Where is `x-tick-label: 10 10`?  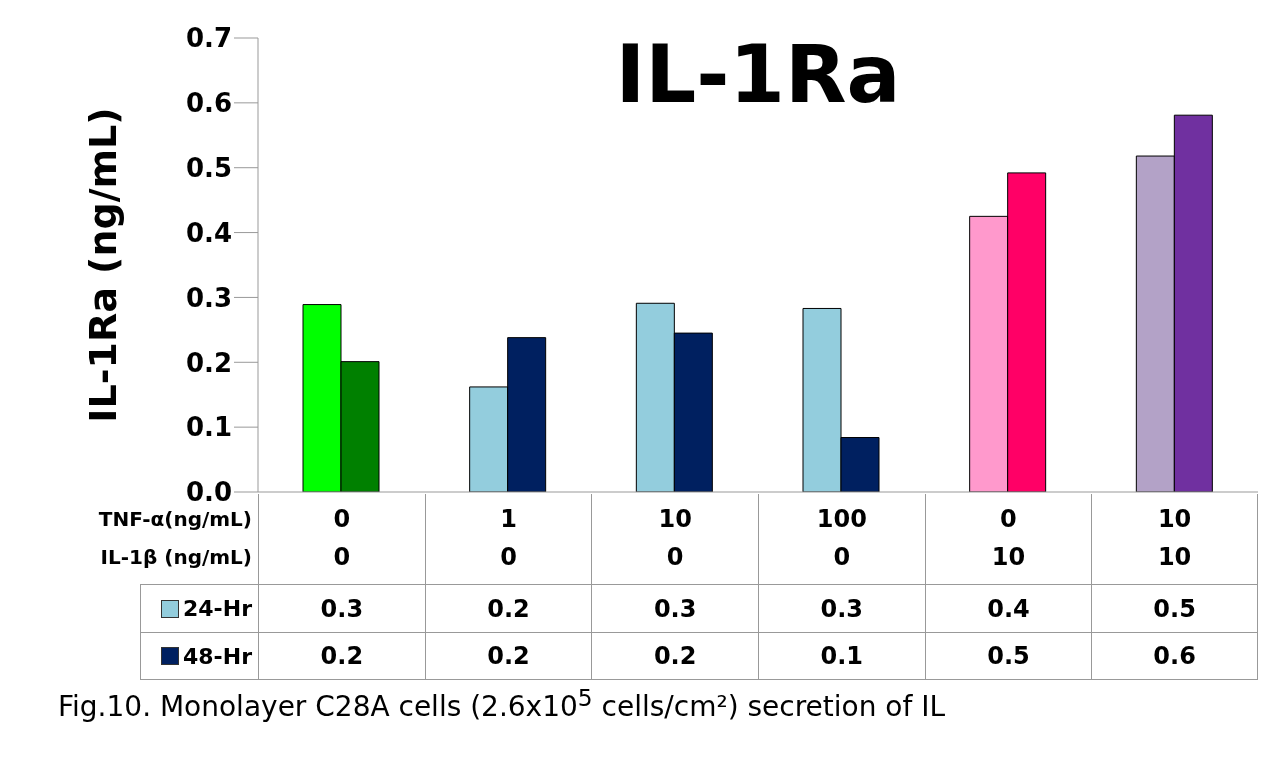
x-tick-label: 10 10 is located at coordinates (1174, 538).